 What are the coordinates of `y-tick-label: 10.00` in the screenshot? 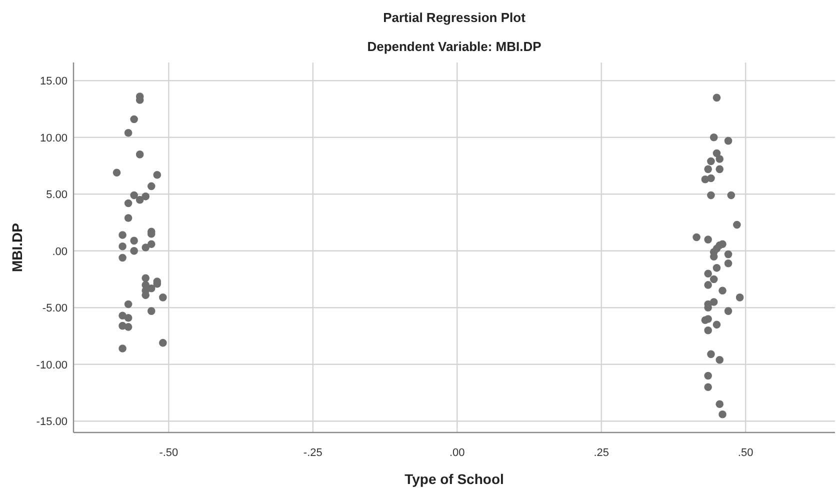 It's located at (54, 138).